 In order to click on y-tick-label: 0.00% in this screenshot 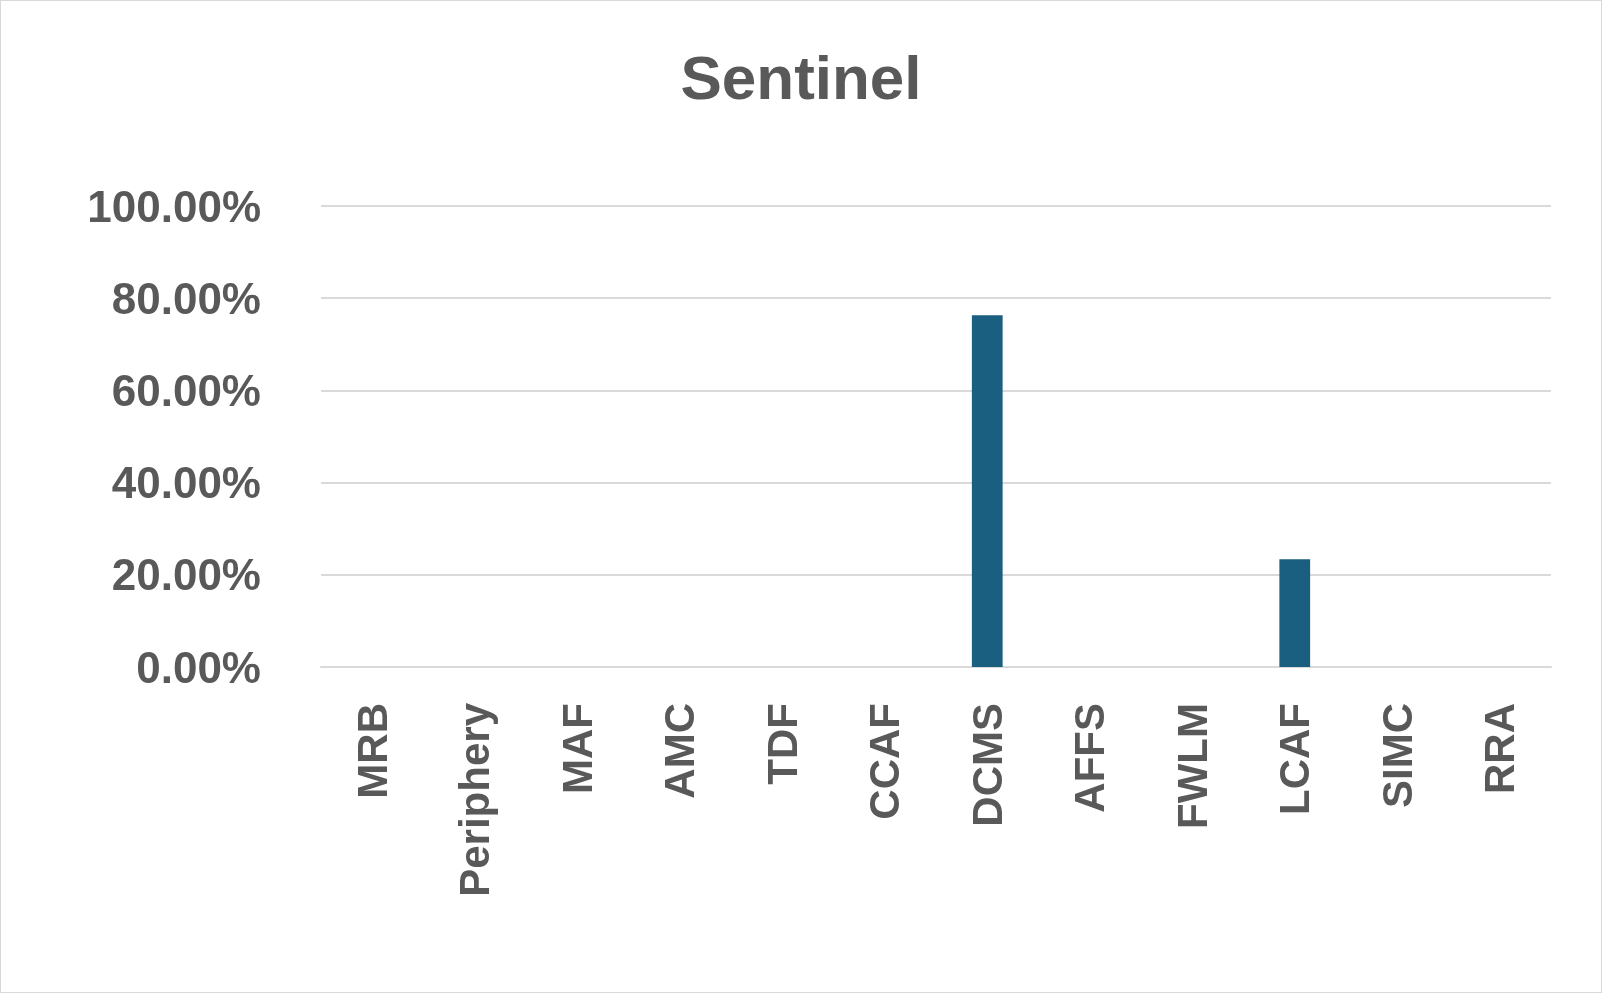, I will do `click(198, 667)`.